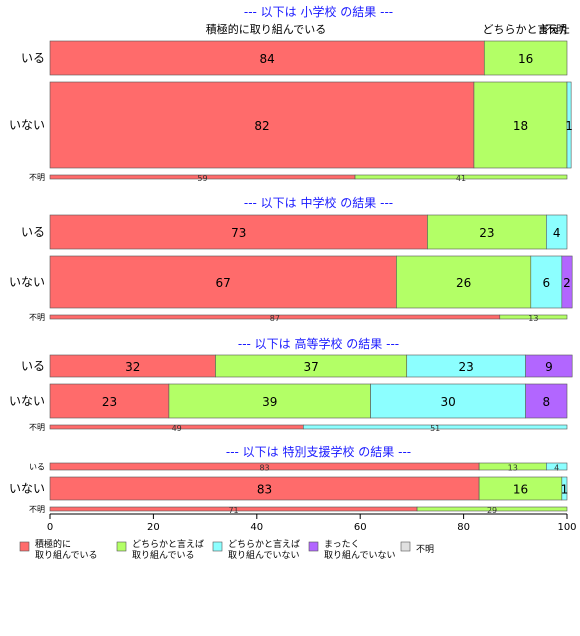 The width and height of the screenshot is (580, 636). I want to click on panel-title: --- 以下は 高等学校 の結果 ---, so click(318, 343).